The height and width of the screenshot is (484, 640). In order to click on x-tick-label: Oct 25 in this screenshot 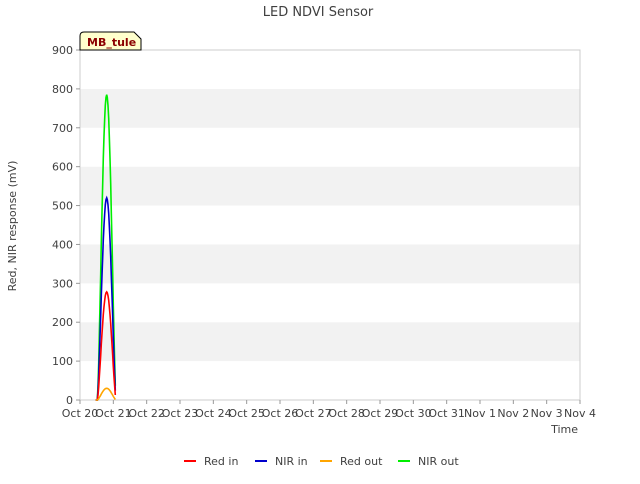, I will do `click(246, 413)`.